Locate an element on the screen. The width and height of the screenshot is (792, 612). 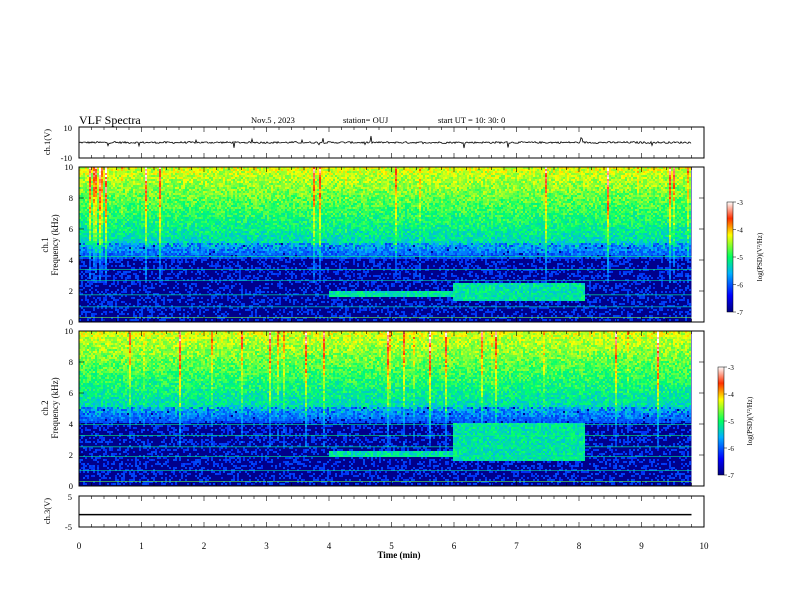
ch2-colorbar-label: log(PSD)(V²/Hz) is located at coordinates (750, 420).